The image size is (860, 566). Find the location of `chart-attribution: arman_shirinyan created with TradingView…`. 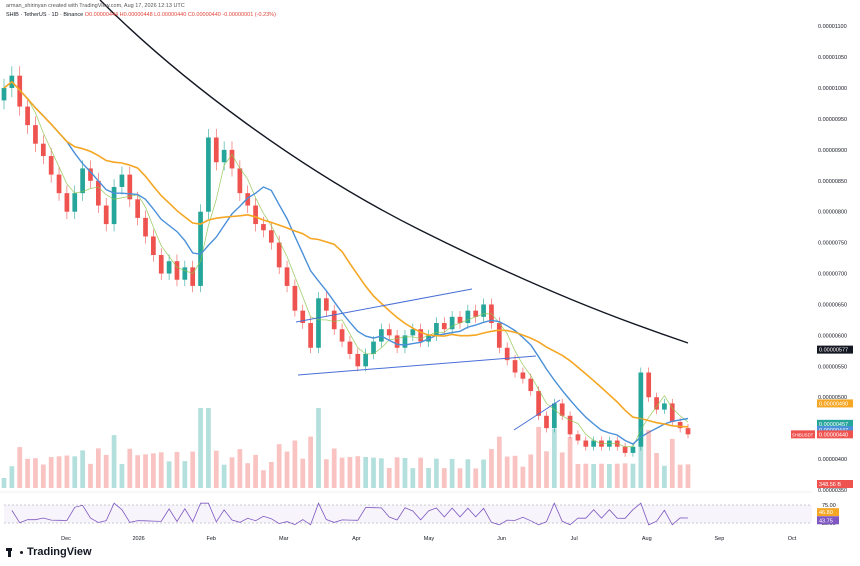

chart-attribution: arman_shirinyan created with TradingView… is located at coordinates (95, 6).